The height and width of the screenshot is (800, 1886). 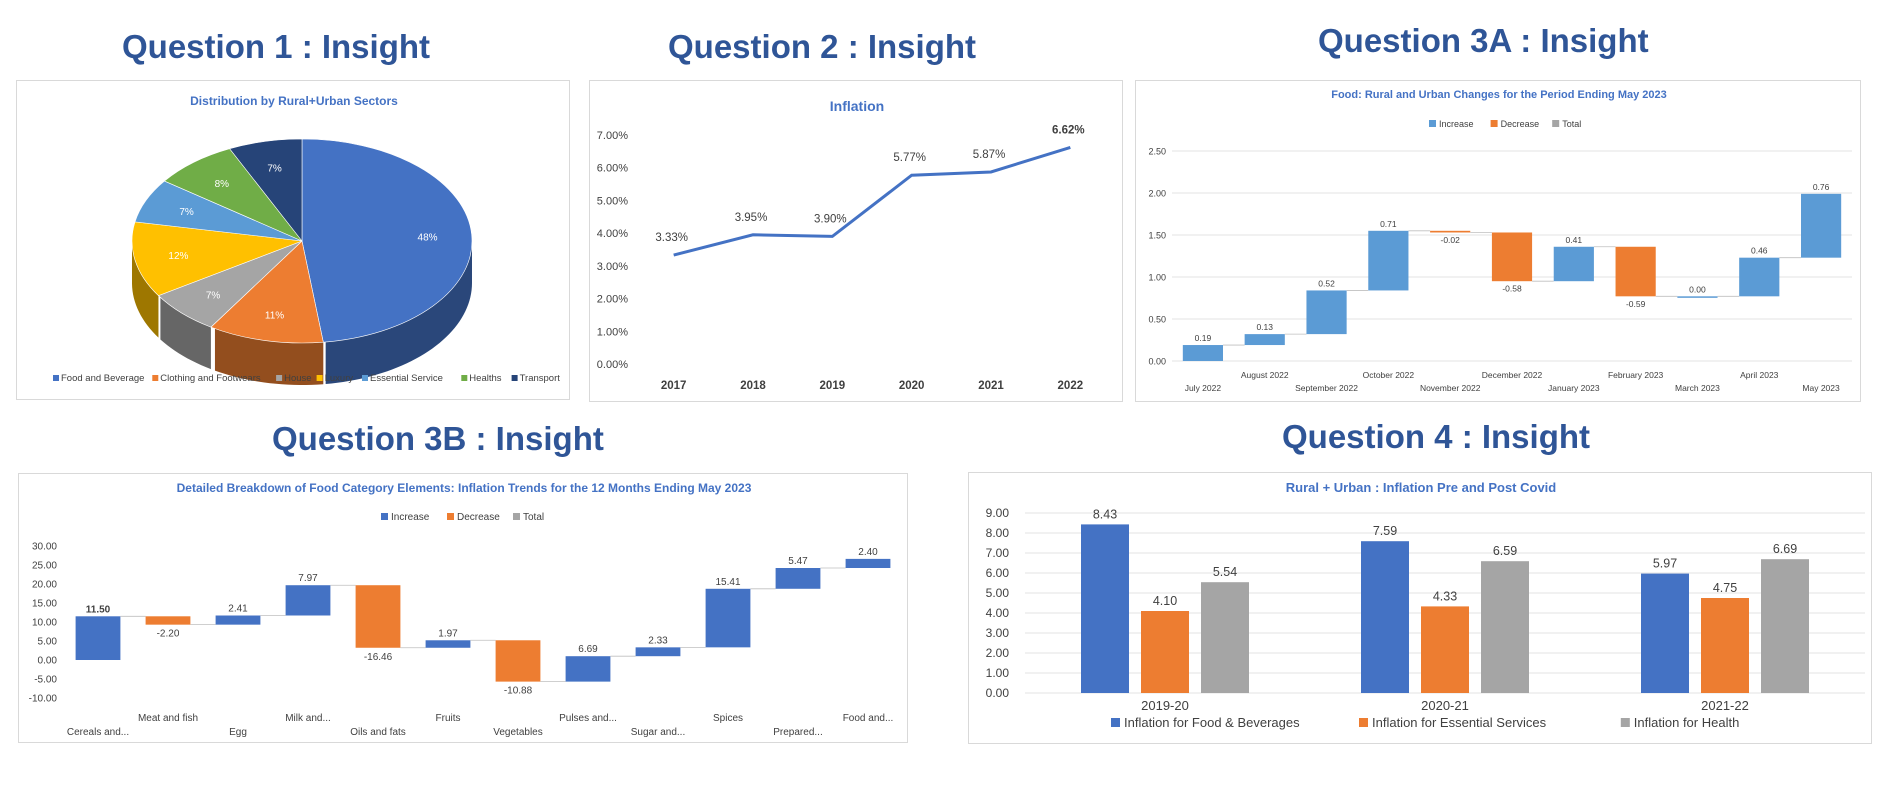 What do you see at coordinates (989, 155) in the screenshot?
I see `line-data-label: 5.87%` at bounding box center [989, 155].